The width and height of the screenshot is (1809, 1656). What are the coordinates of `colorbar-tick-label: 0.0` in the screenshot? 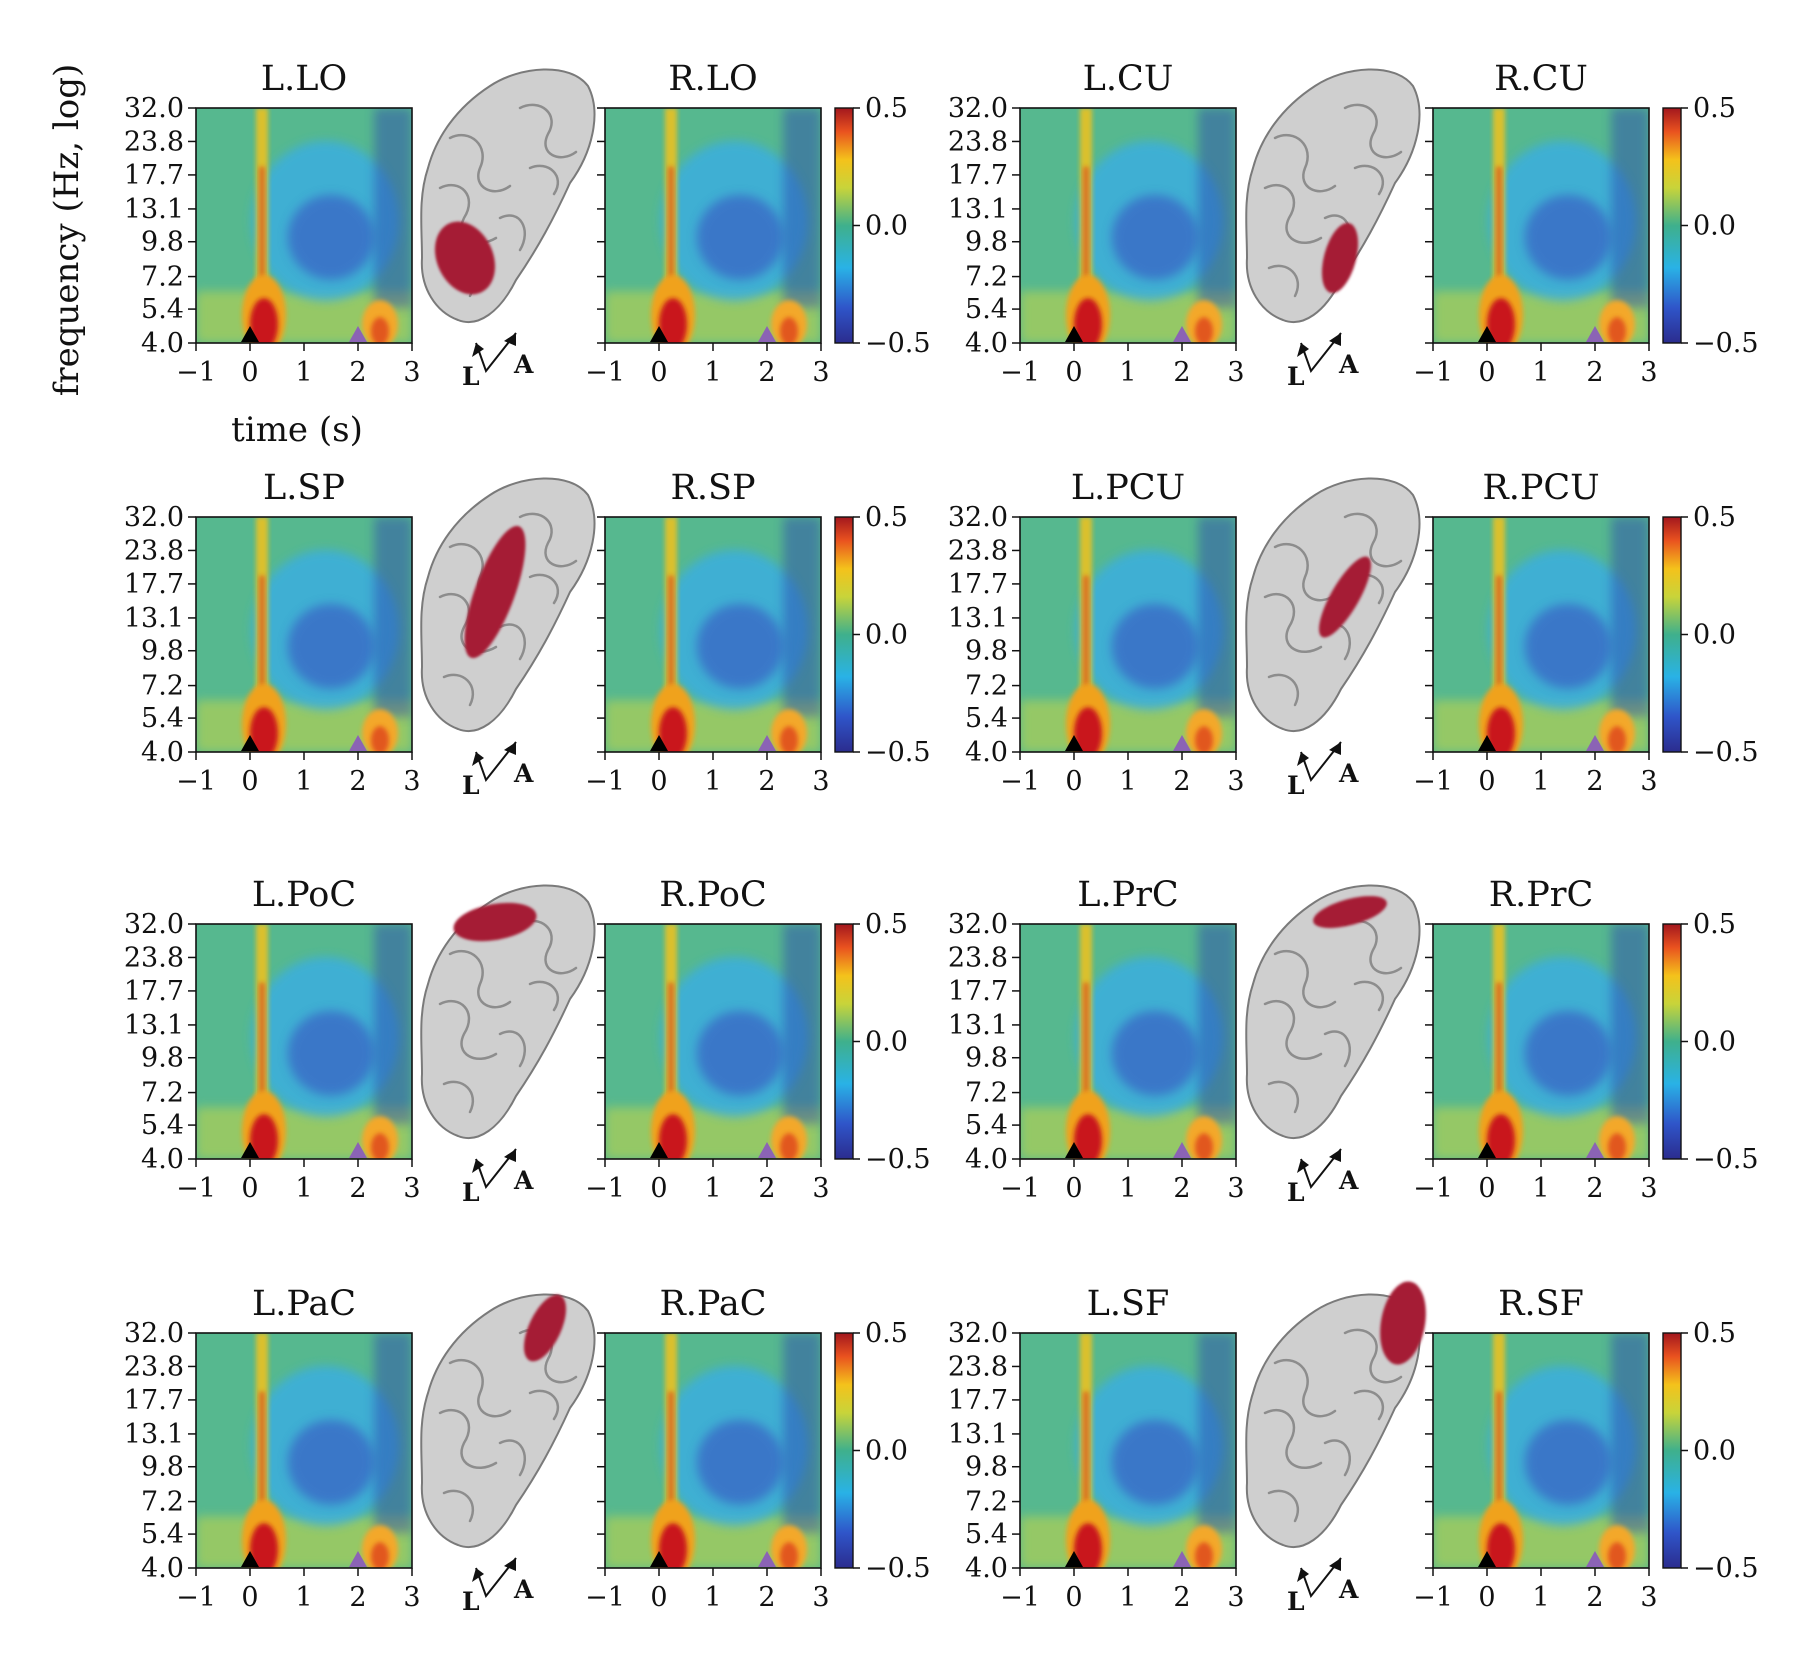 It's located at (886, 1042).